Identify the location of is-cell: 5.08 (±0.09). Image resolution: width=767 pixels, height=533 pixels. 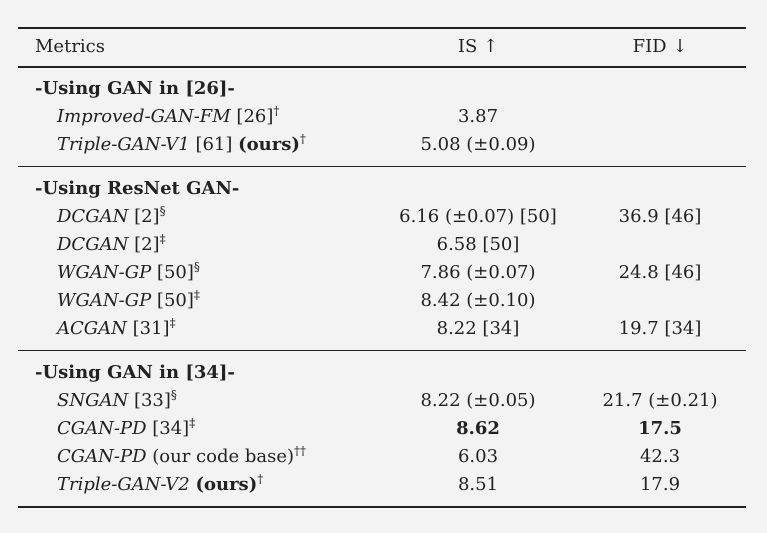
(478, 144).